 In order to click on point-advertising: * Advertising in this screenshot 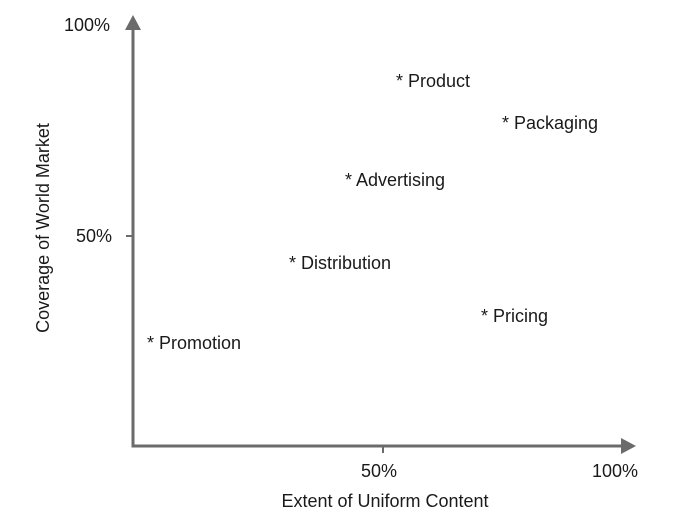, I will do `click(395, 180)`.